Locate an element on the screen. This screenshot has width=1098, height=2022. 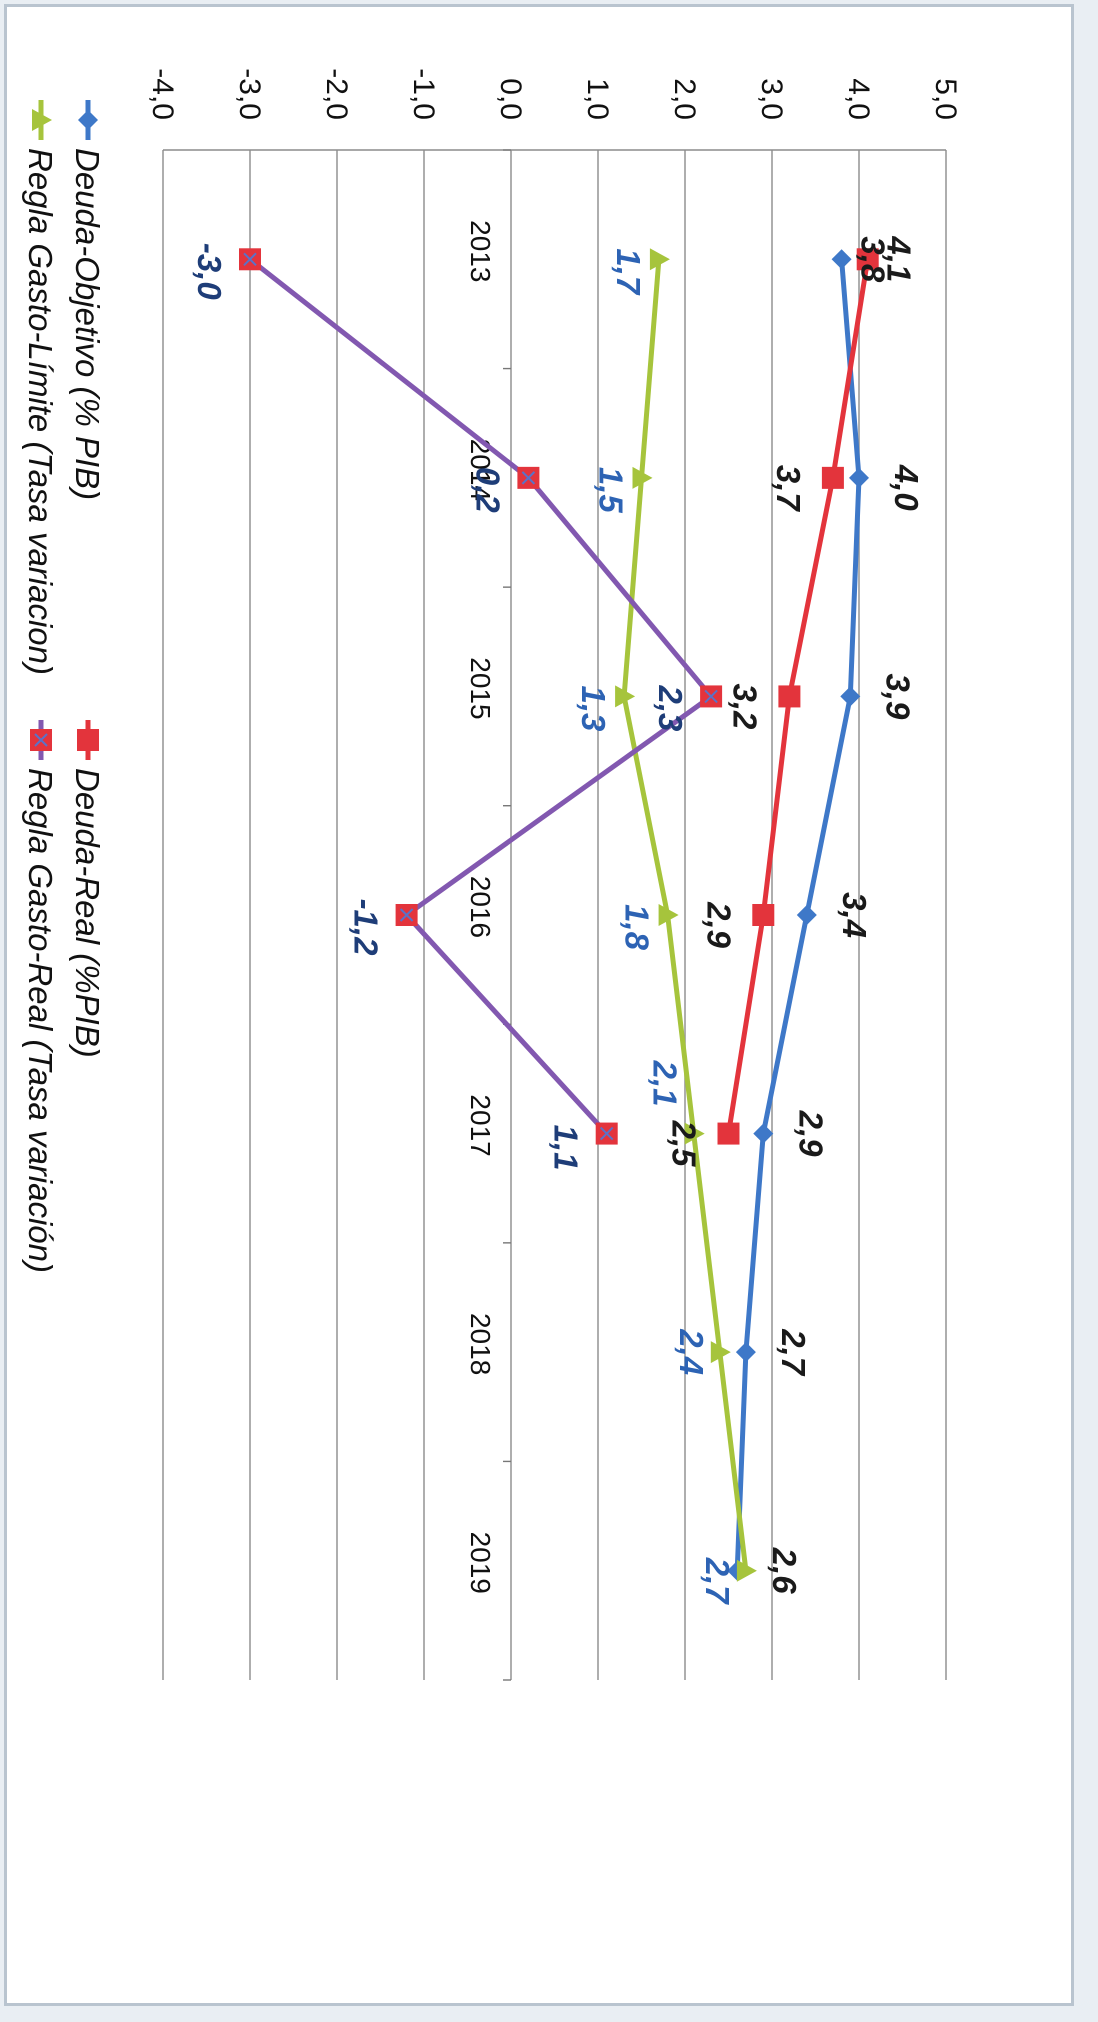
legend-entry: Deuda-Objetivo (% PIB) is located at coordinates (87, 300).